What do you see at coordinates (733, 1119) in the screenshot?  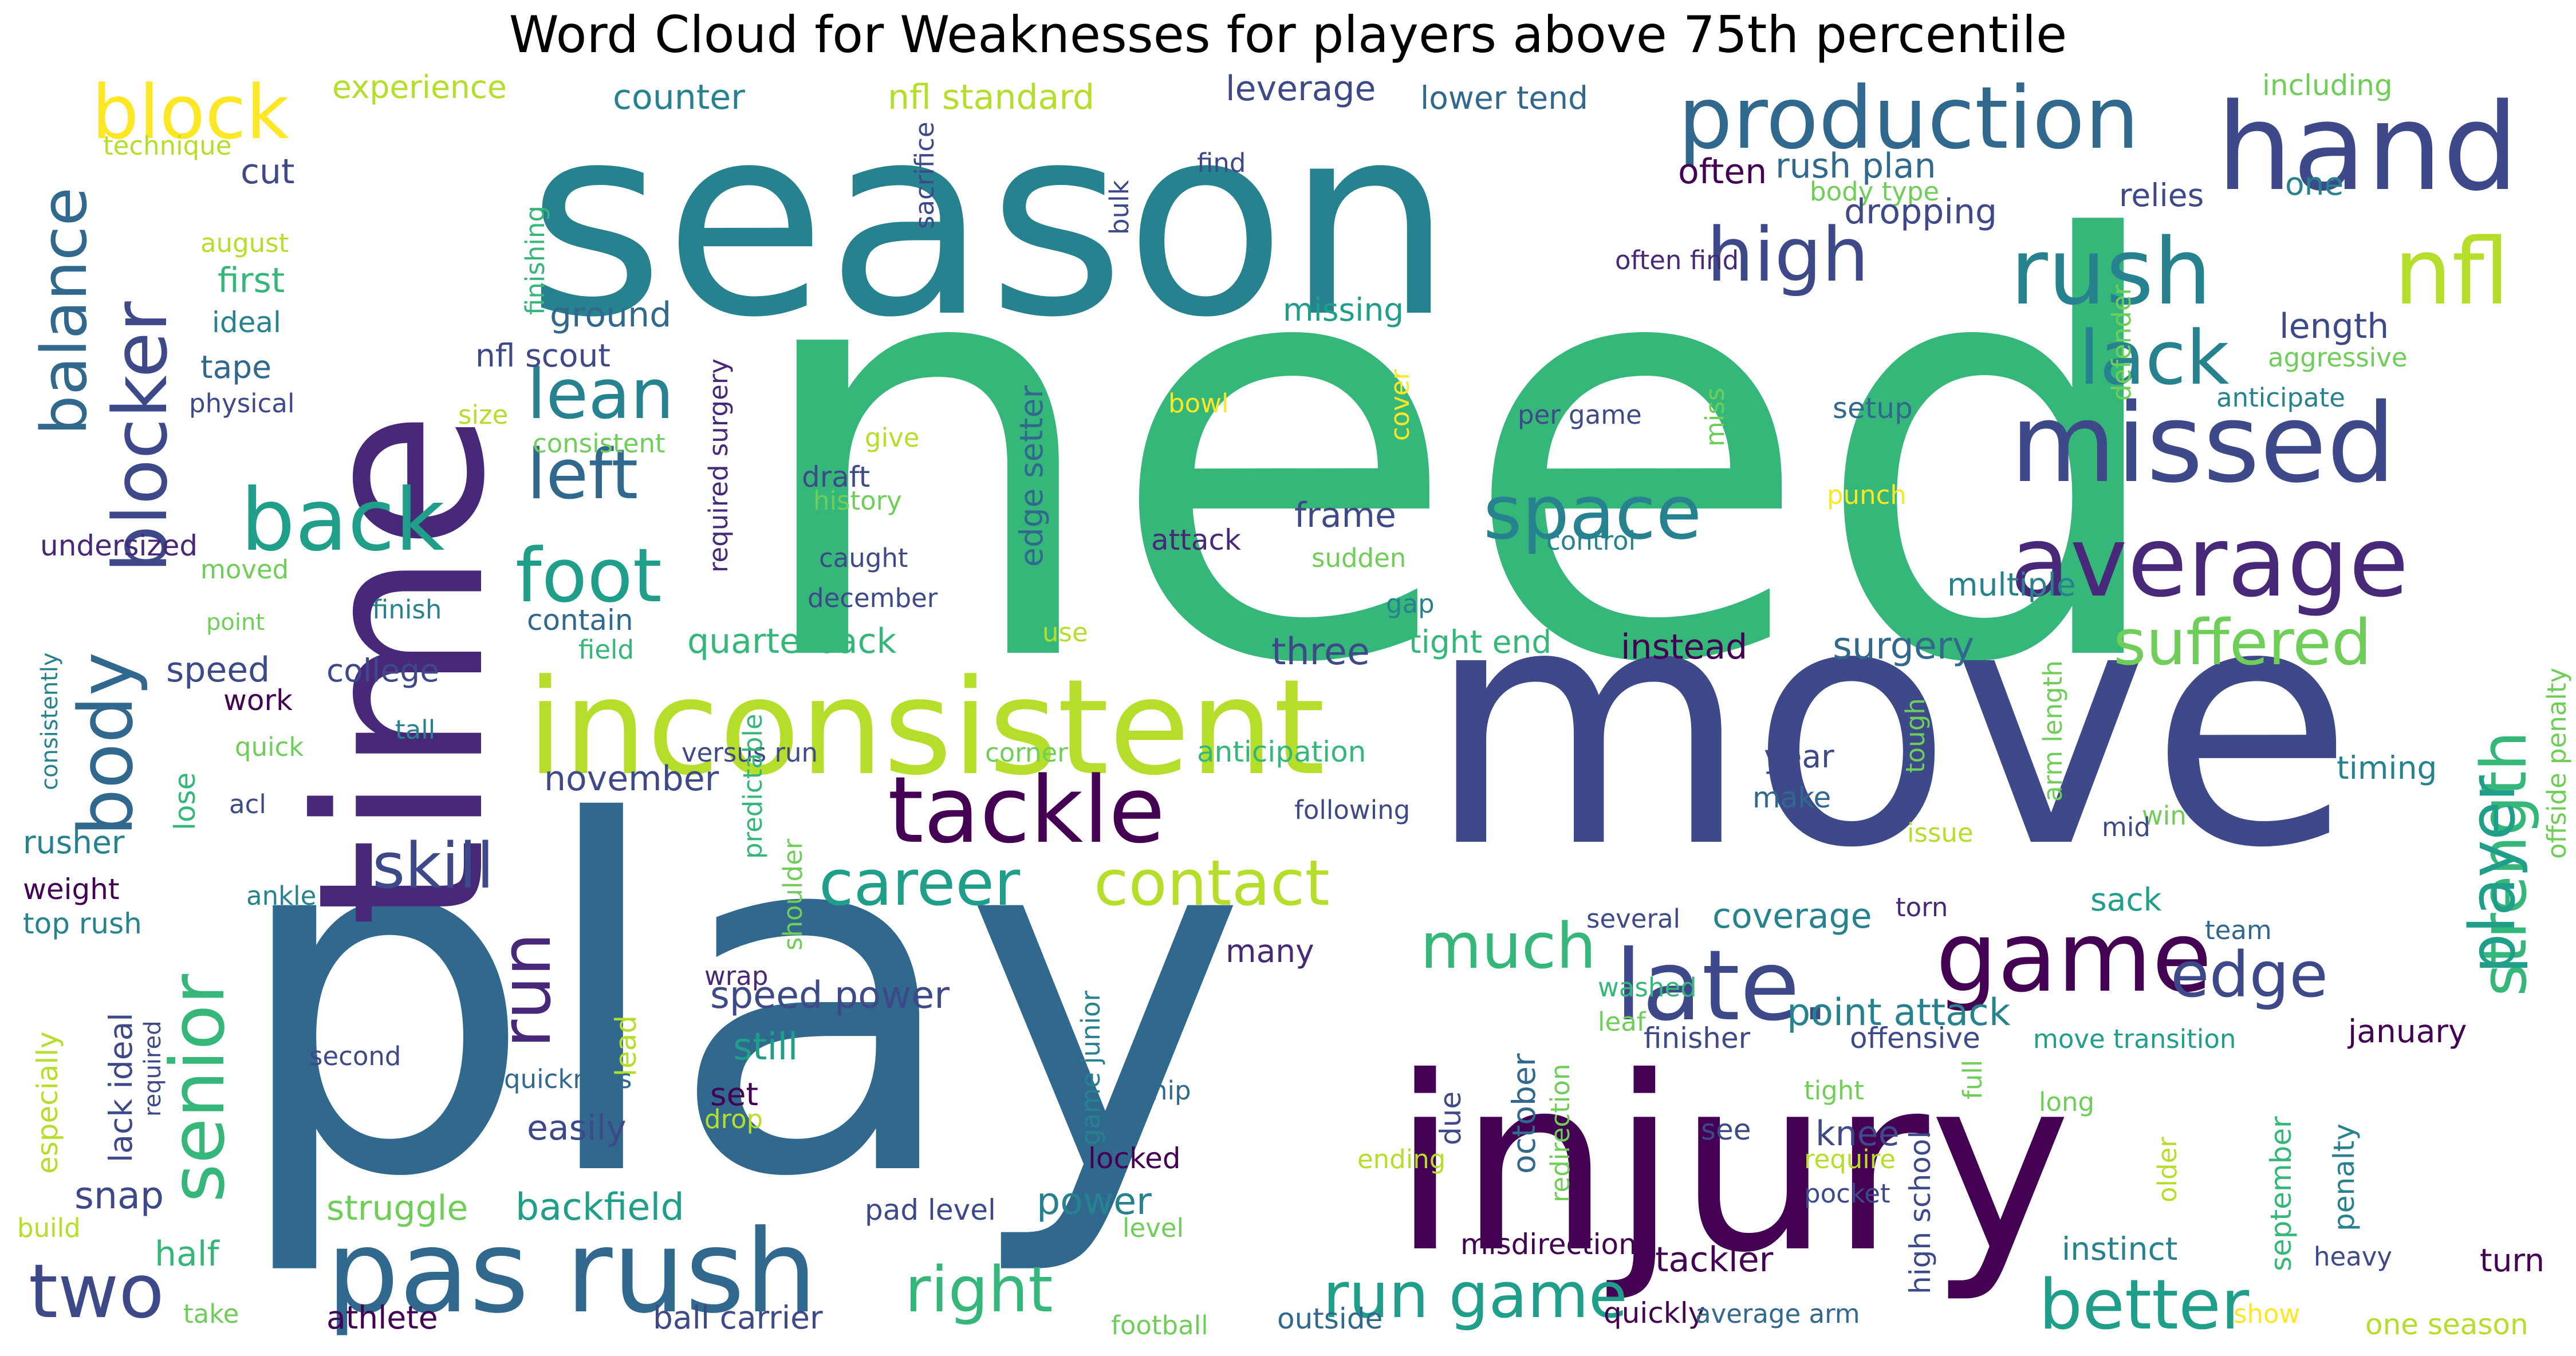 I see `word-drop: drop` at bounding box center [733, 1119].